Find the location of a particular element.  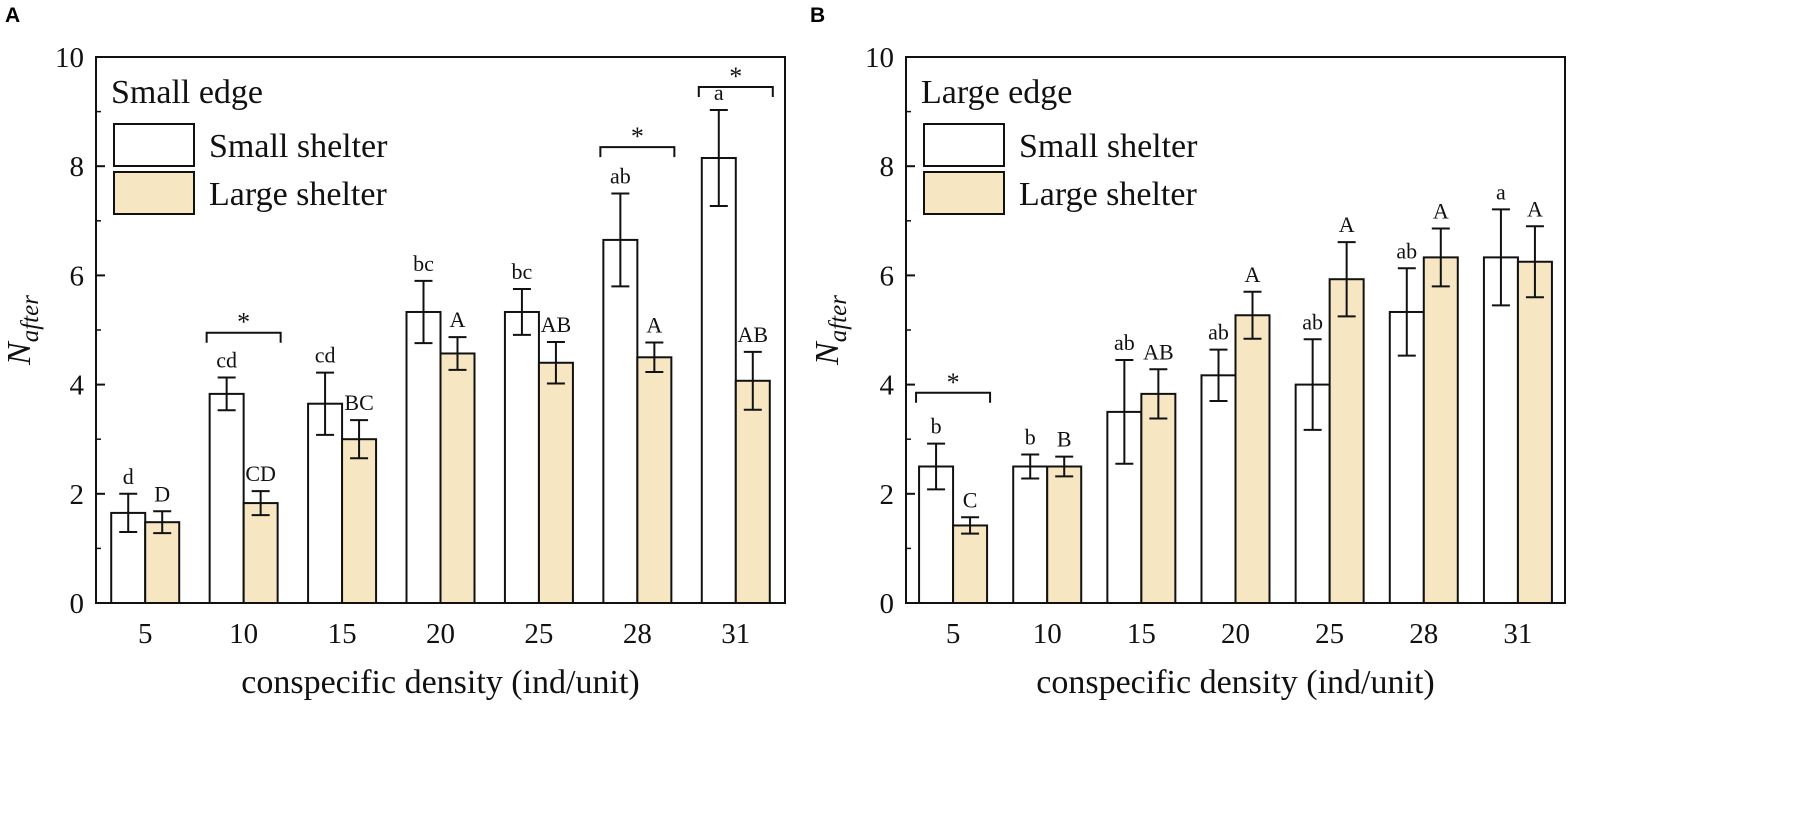

panel-title: Large edge is located at coordinates (996, 92).